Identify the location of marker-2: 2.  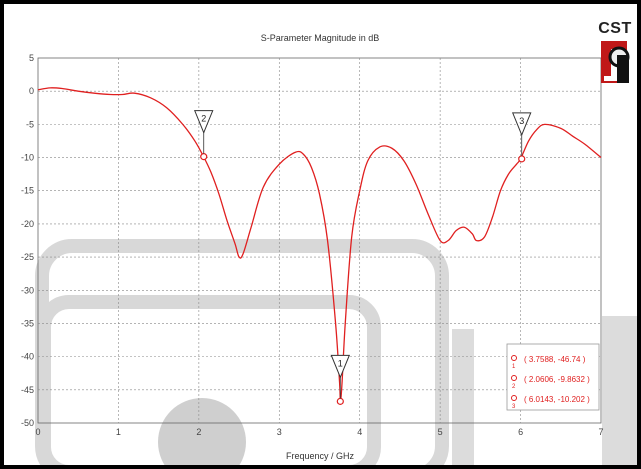
(203, 135).